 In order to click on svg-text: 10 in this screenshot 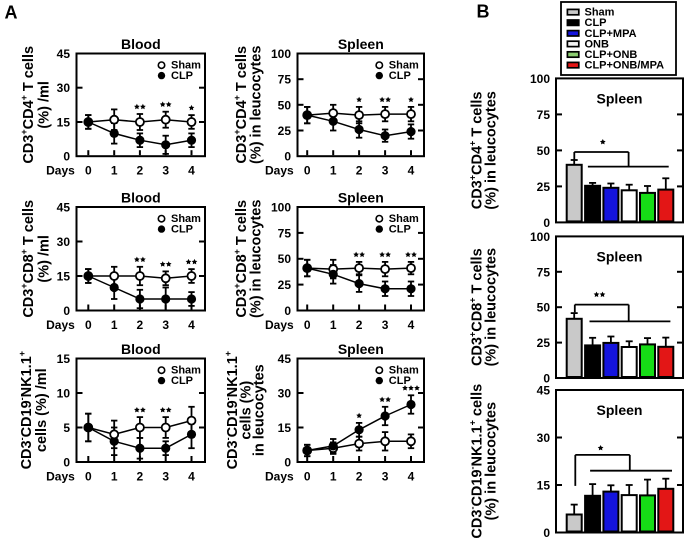, I will do `click(64, 394)`.